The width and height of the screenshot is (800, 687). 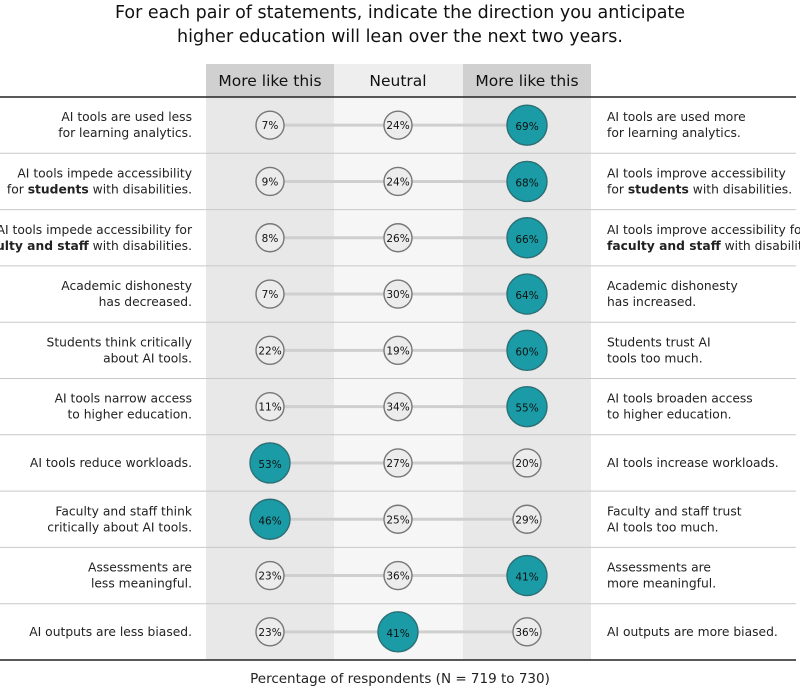 What do you see at coordinates (692, 632) in the screenshot?
I see `right-statement: AI outputs are more biased.` at bounding box center [692, 632].